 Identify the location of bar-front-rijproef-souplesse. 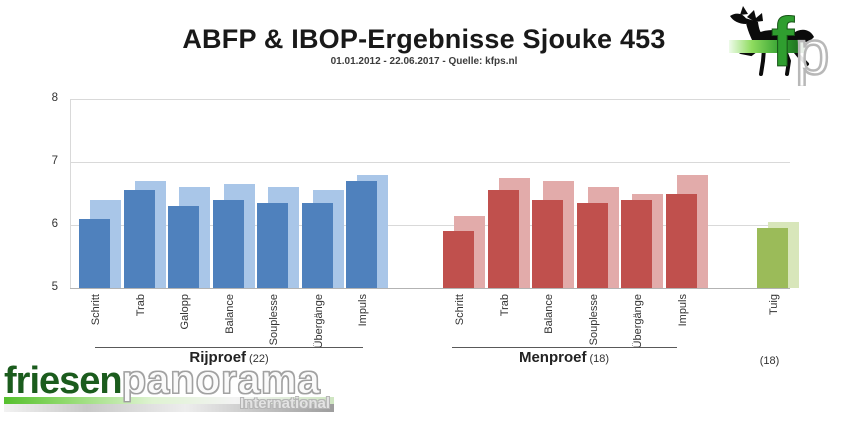
(272, 245).